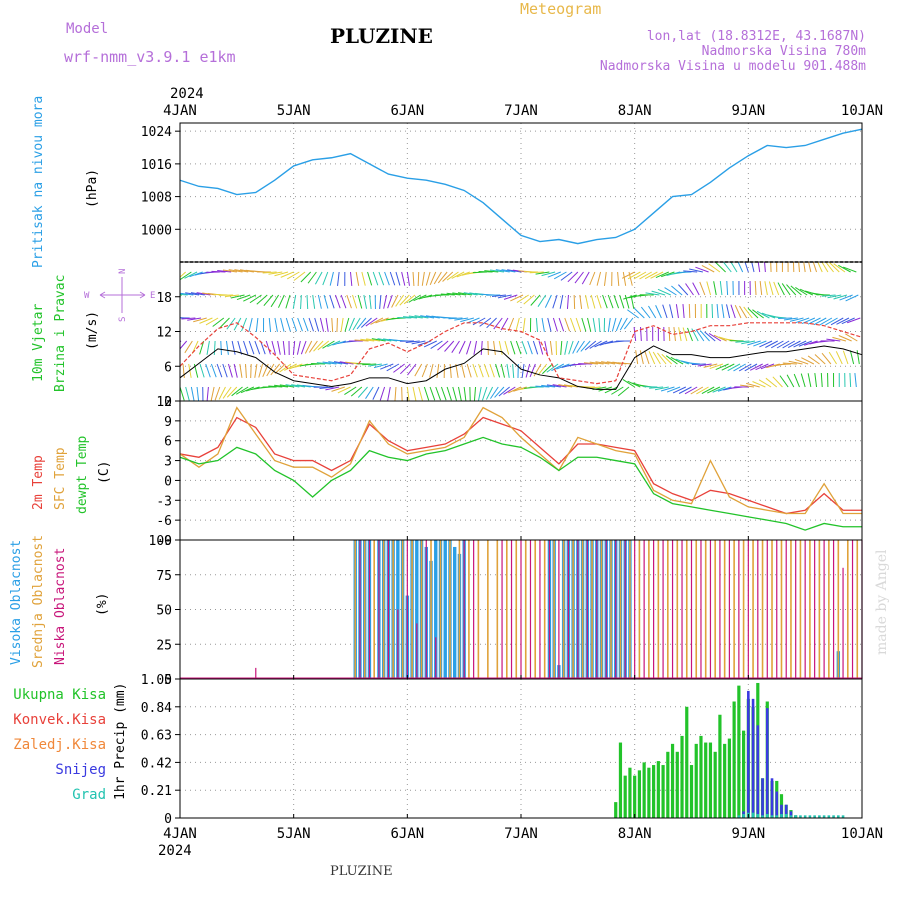 This screenshot has height=900, width=900. Describe the element at coordinates (164, 611) in the screenshot. I see `y-tick-label: 50` at that location.